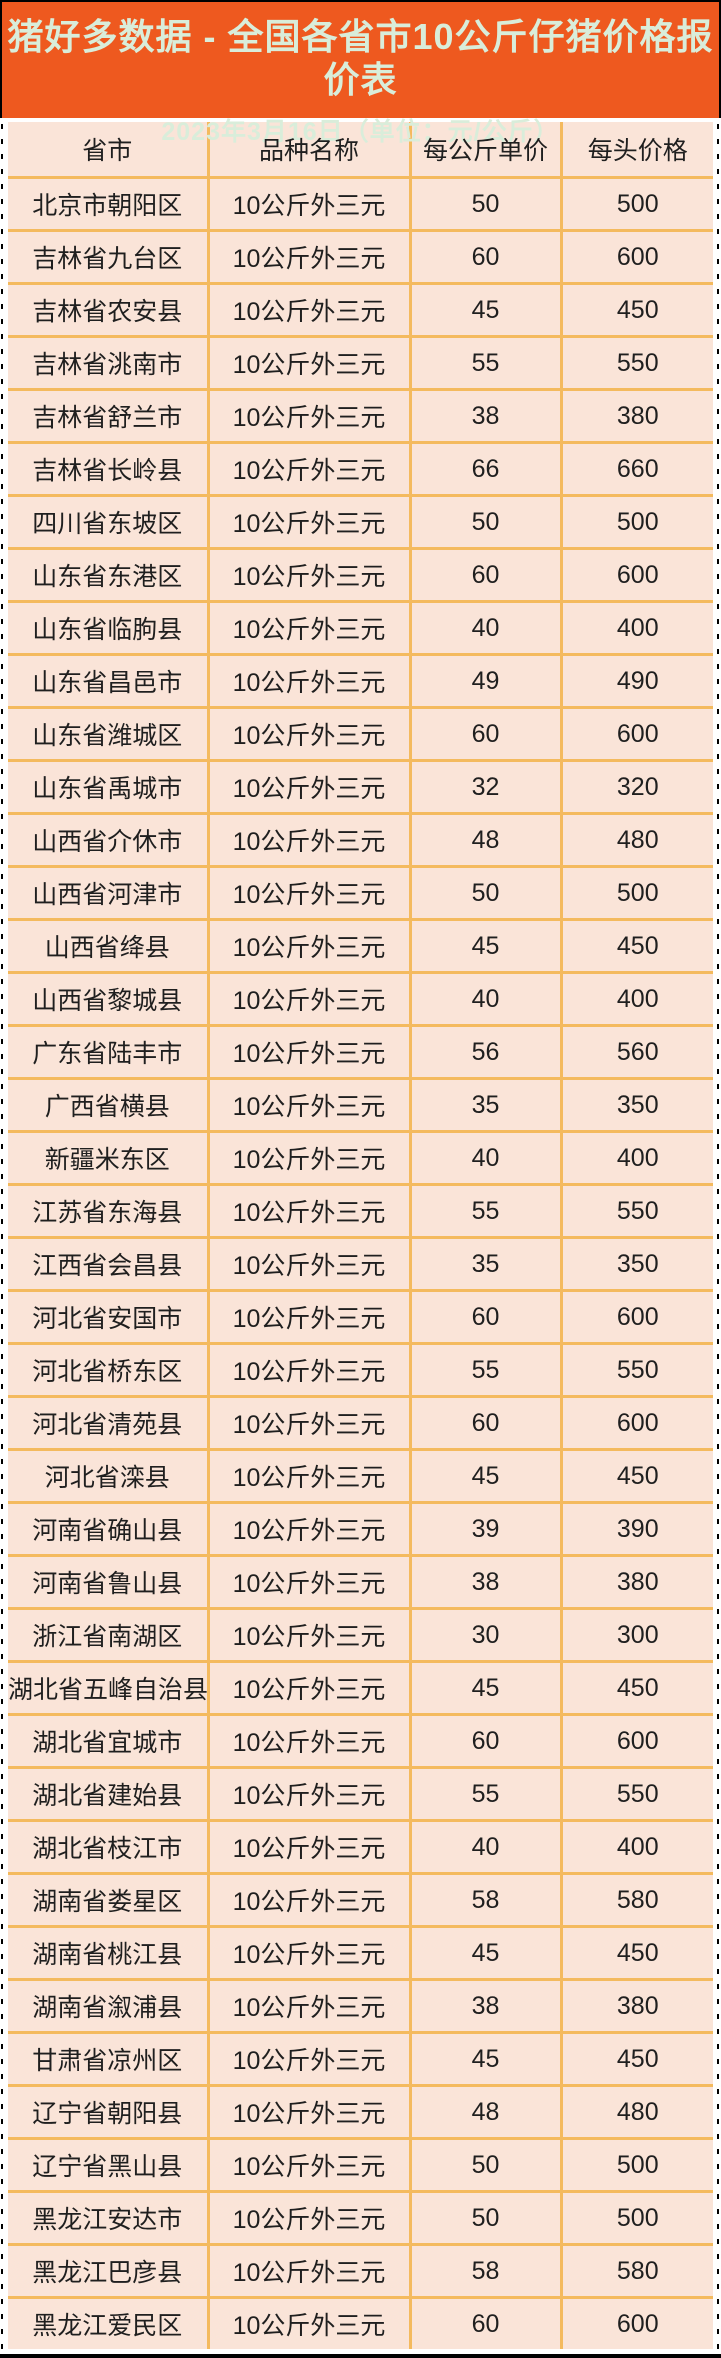  What do you see at coordinates (636, 2112) in the screenshot?
I see `head-price-cell: 480` at bounding box center [636, 2112].